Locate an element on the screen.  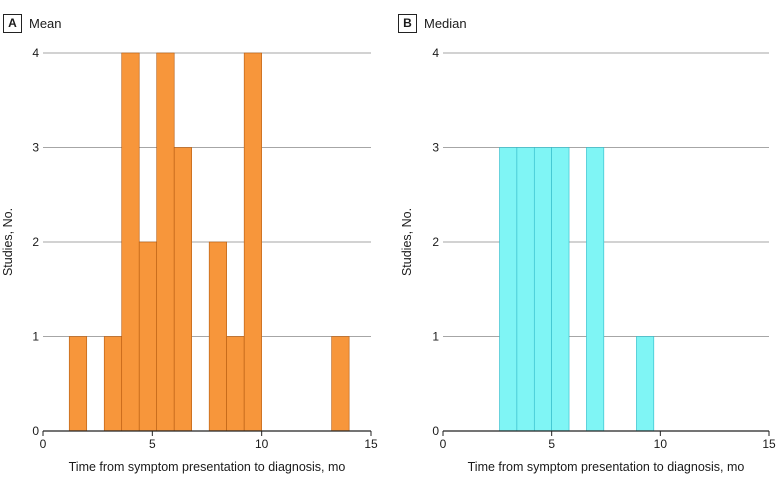
panel-b-header: B Median is located at coordinates (432, 23).